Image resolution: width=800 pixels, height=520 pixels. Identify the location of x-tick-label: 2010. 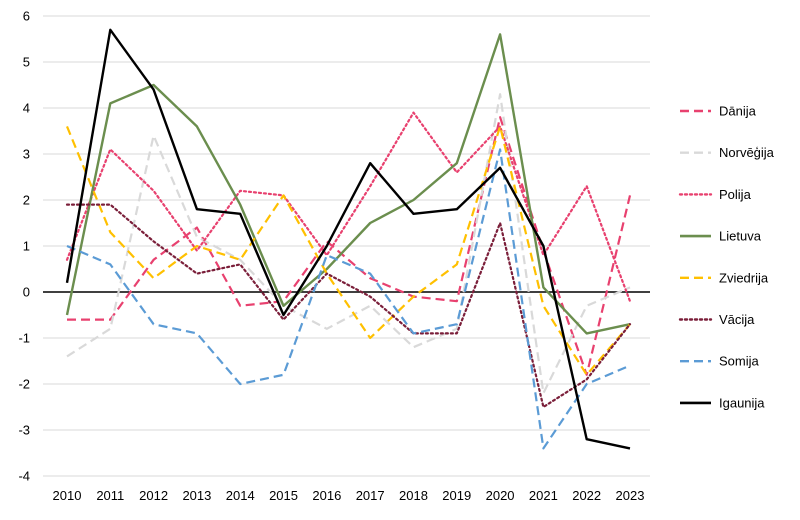
(67, 495).